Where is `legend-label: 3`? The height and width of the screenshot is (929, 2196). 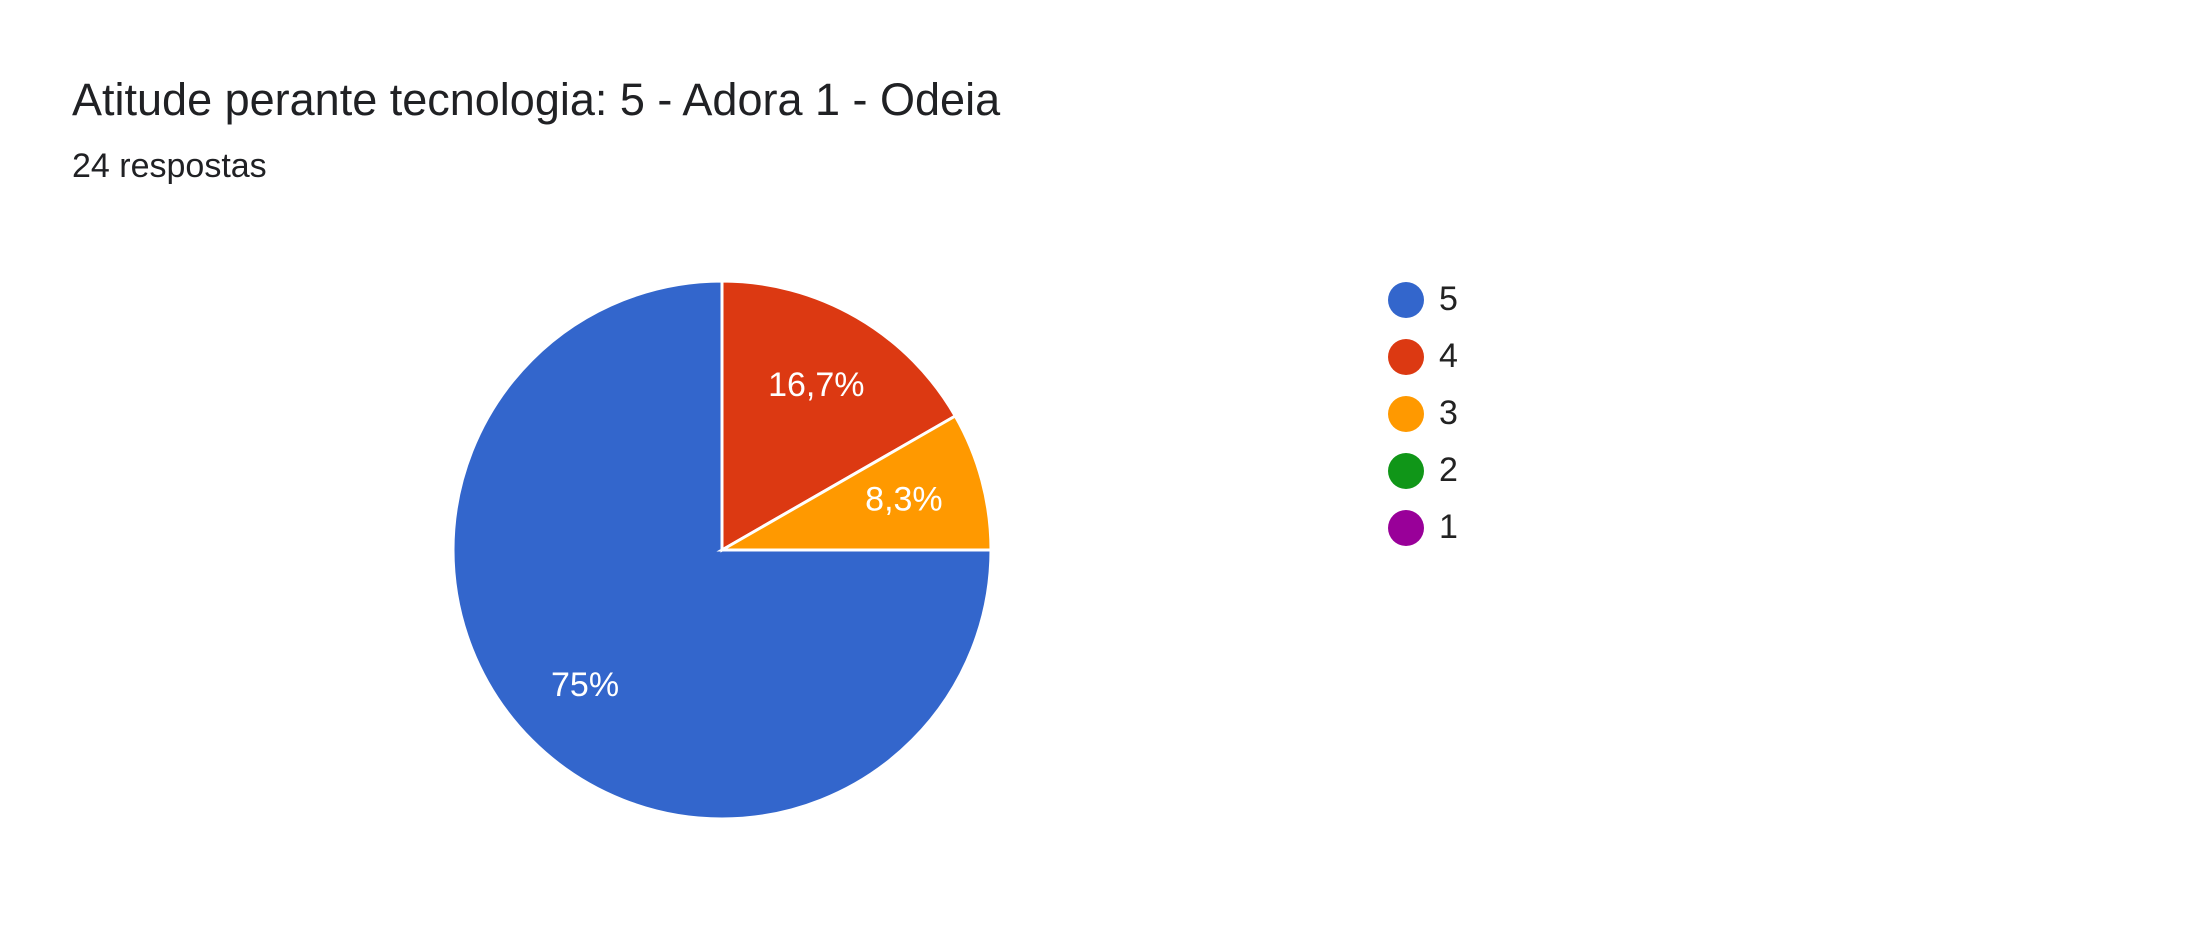
legend-label: 3 is located at coordinates (1448, 413).